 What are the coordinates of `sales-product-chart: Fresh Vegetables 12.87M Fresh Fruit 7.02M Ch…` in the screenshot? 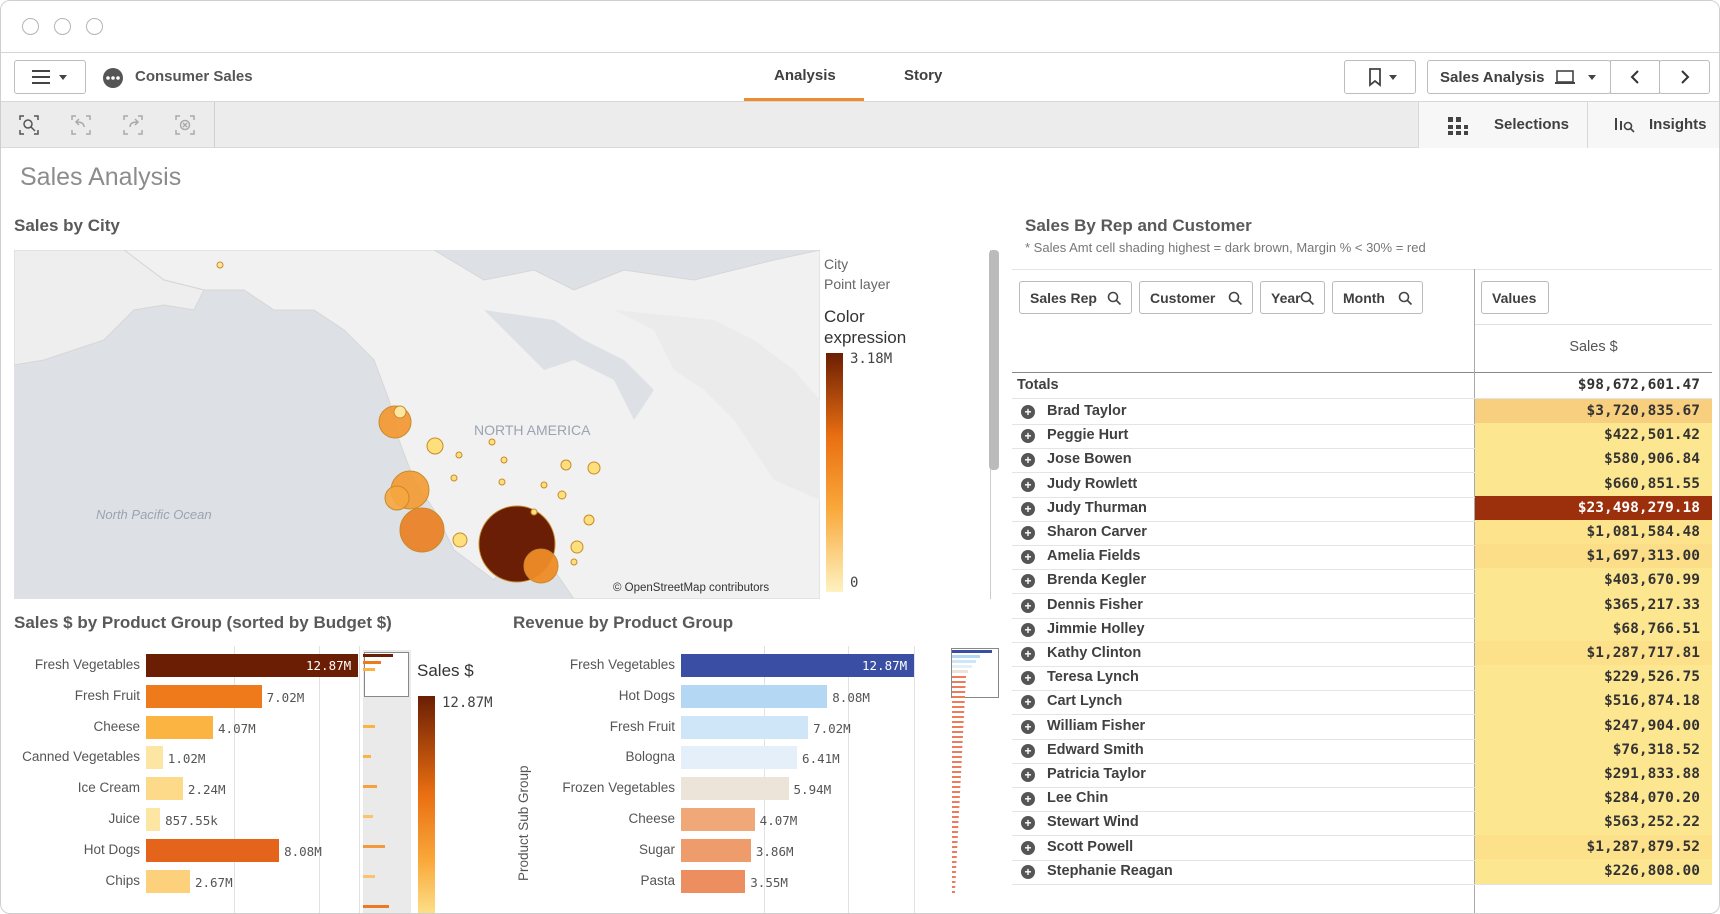 It's located at (251, 779).